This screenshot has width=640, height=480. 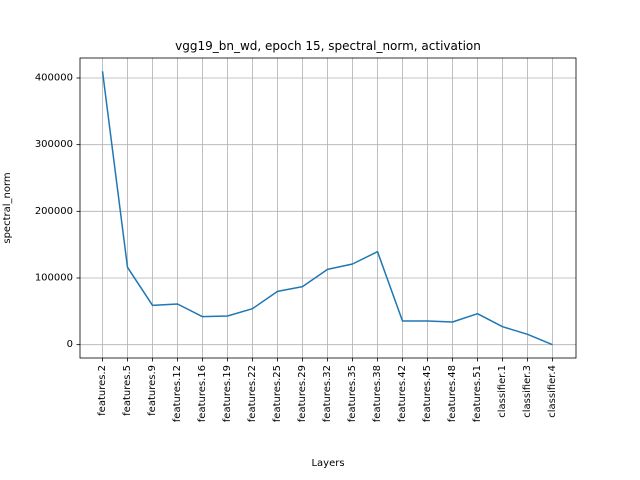 What do you see at coordinates (202, 393) in the screenshot?
I see `x-tick-label: features.16` at bounding box center [202, 393].